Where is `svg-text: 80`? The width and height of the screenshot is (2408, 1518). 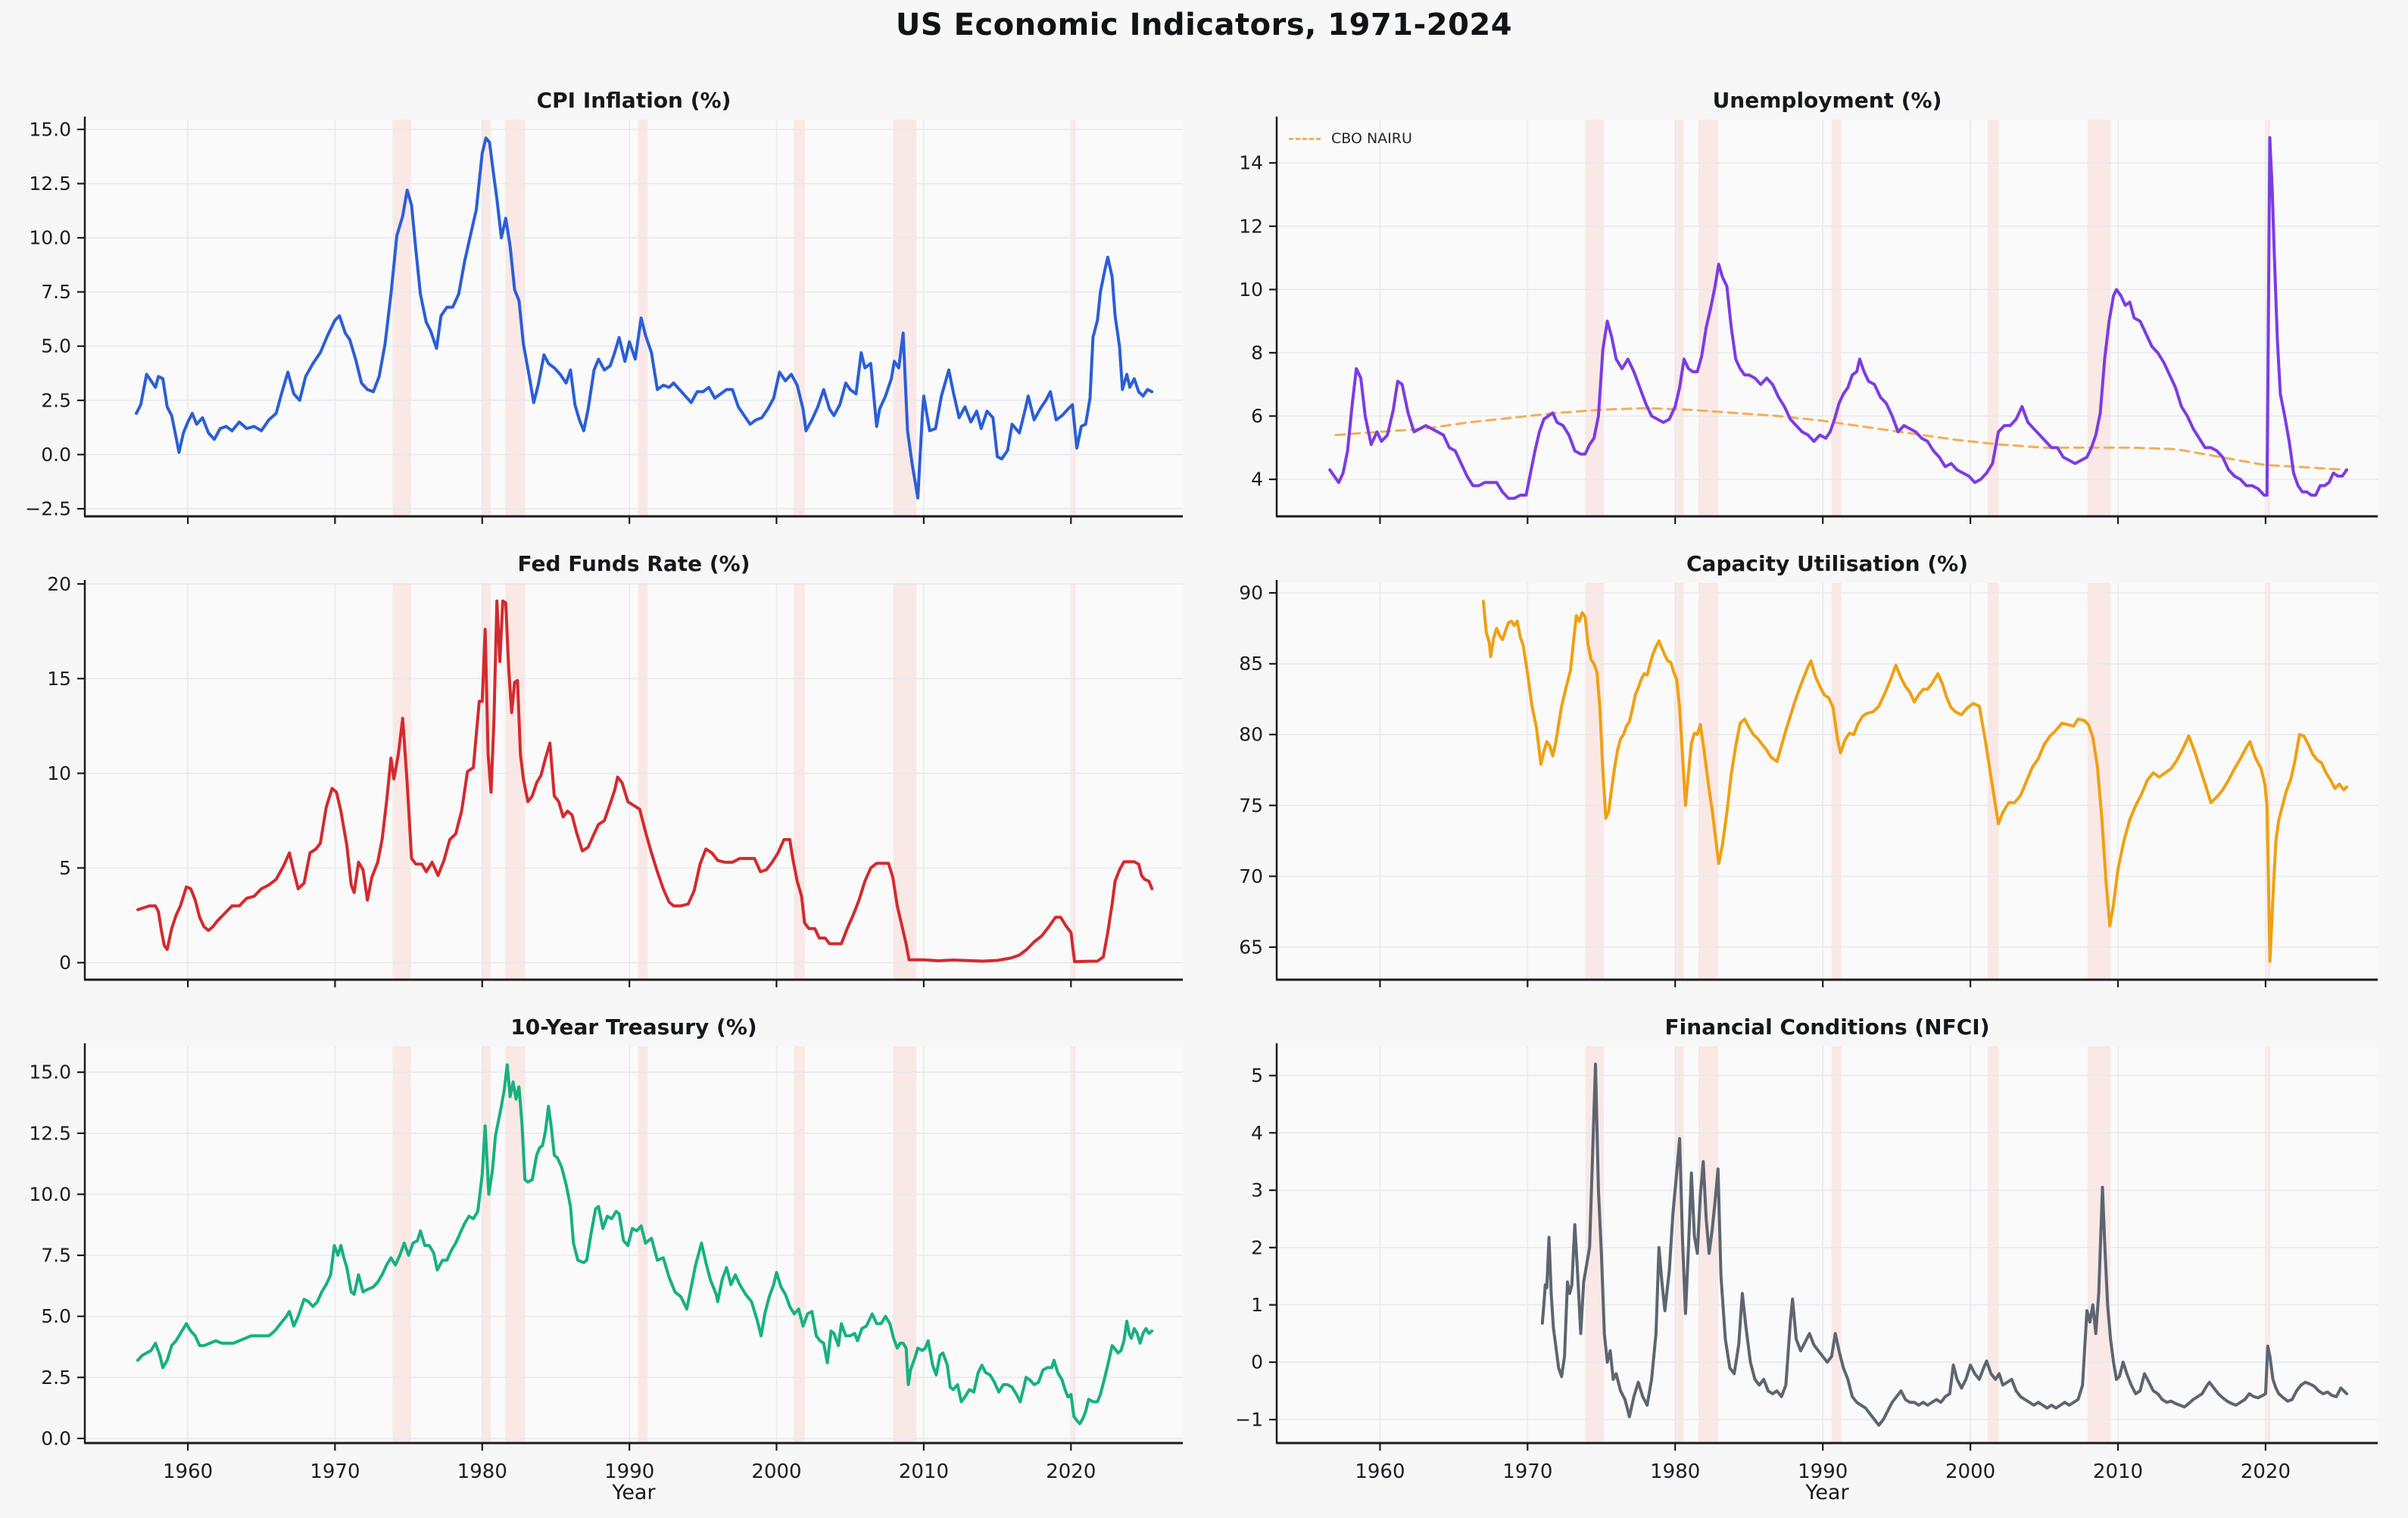
svg-text: 80 is located at coordinates (1251, 735).